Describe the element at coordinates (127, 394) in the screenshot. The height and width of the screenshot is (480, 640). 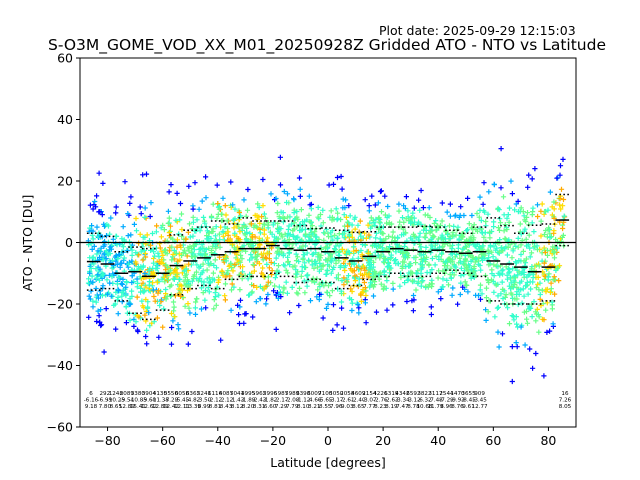
I see `bin-stat-n: 2089` at that location.